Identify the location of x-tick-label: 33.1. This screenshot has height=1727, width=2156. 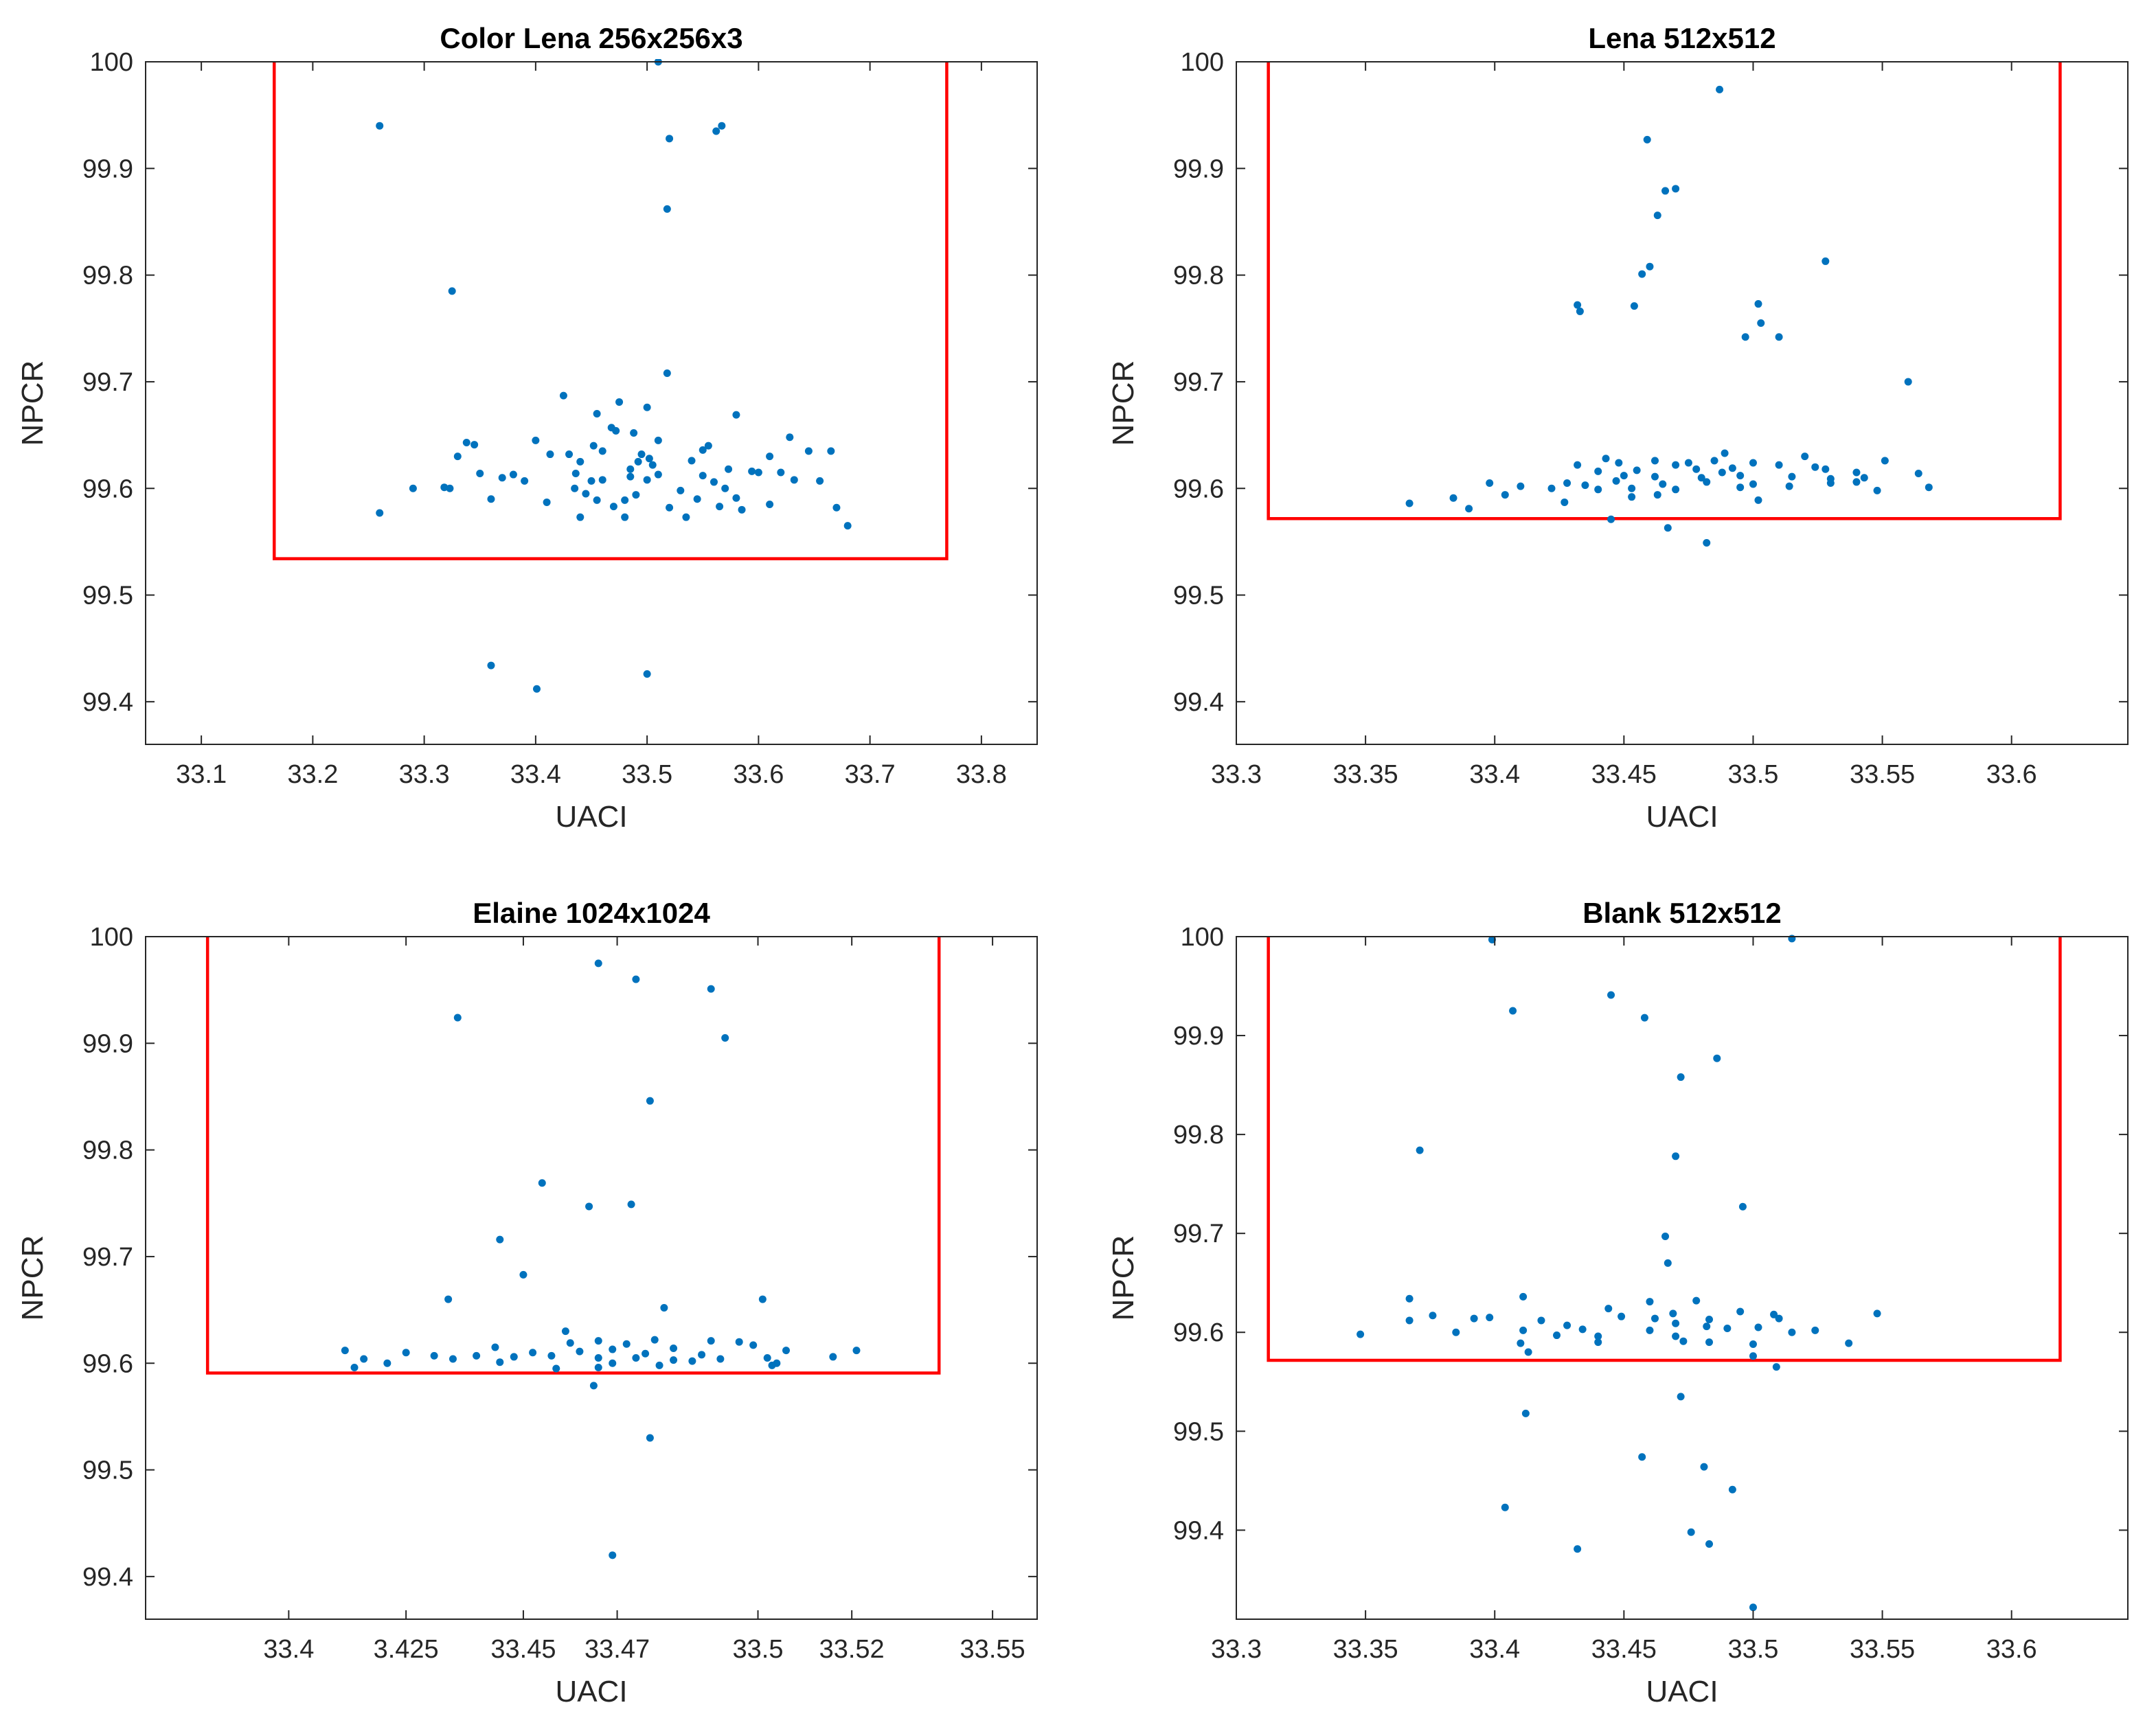
(201, 774).